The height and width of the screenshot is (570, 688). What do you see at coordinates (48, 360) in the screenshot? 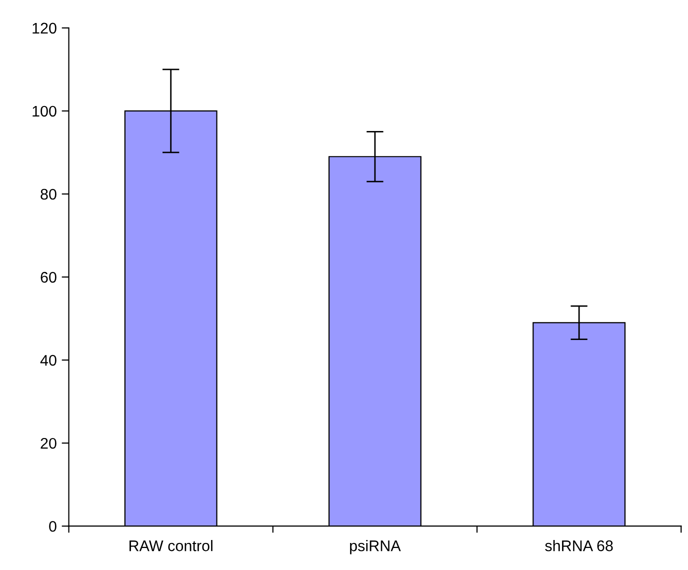
I see `y-tick-label: 40` at bounding box center [48, 360].